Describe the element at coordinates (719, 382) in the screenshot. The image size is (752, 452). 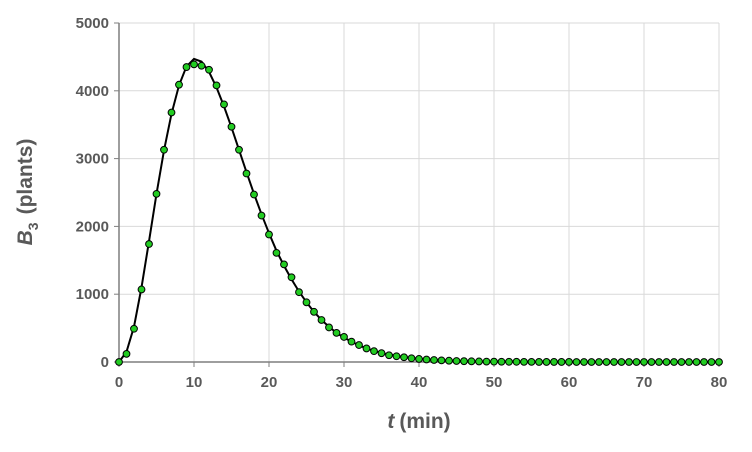
I see `x-tick-label: 80` at that location.